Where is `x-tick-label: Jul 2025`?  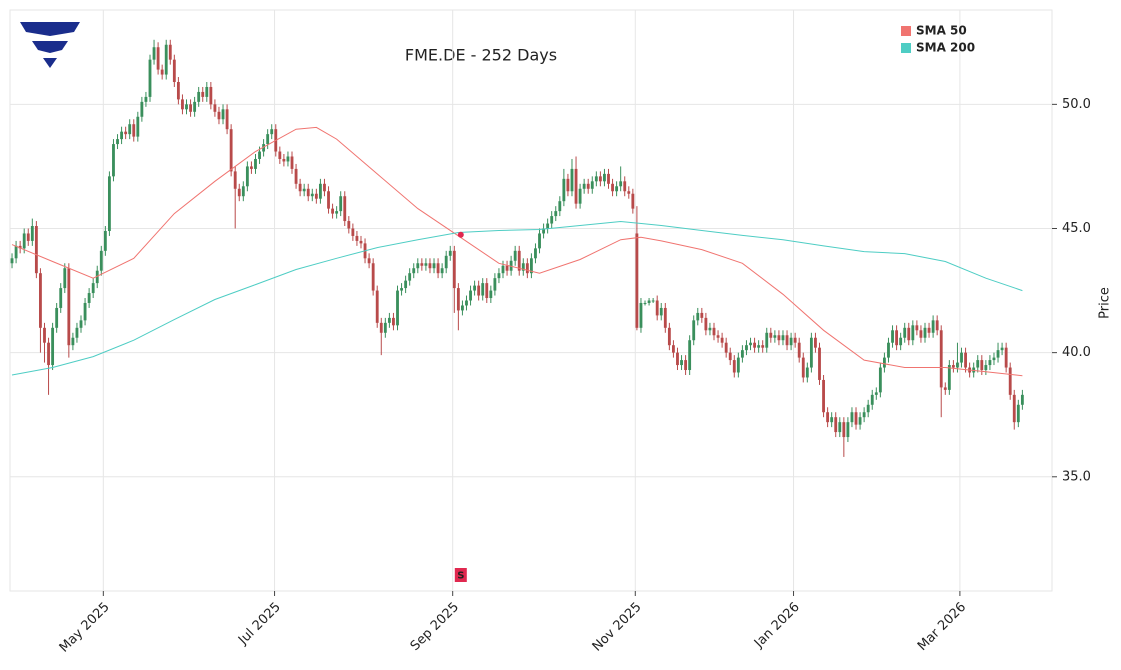 x-tick-label: Jul 2025 is located at coordinates (259, 624).